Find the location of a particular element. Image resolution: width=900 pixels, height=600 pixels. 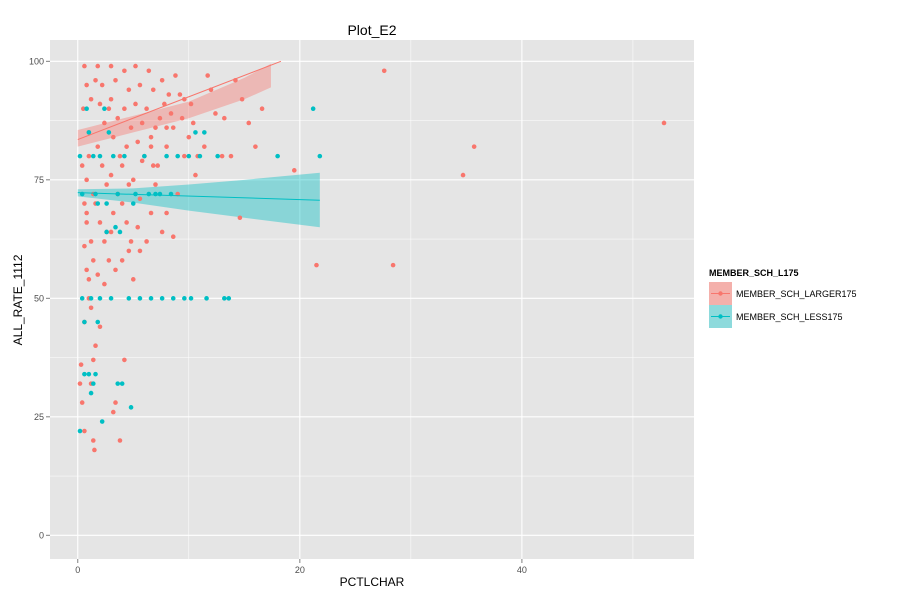

confidence-bands is located at coordinates (198, 145).